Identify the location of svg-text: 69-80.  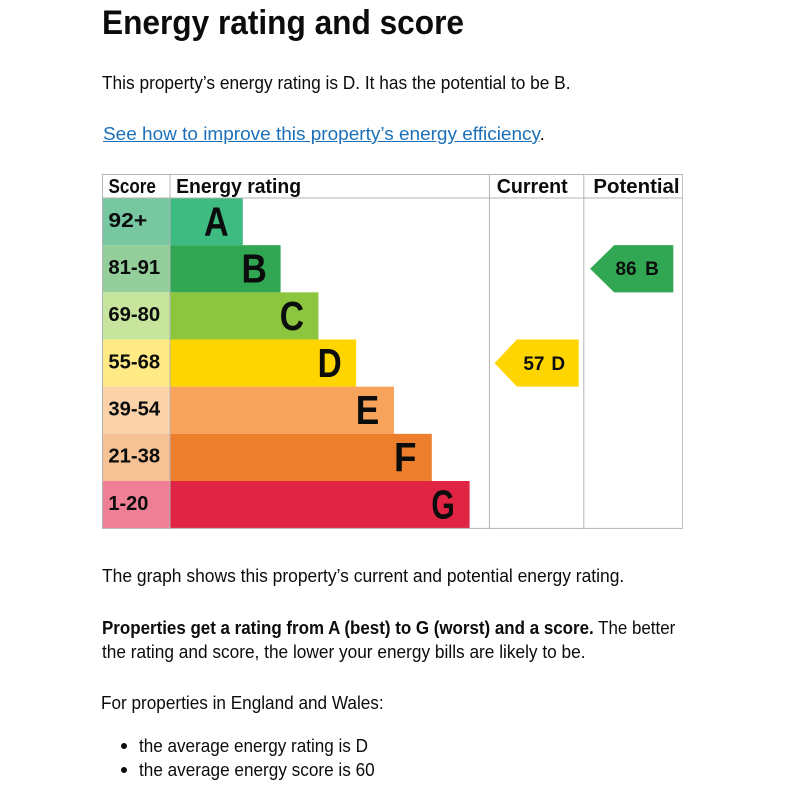
(134, 315).